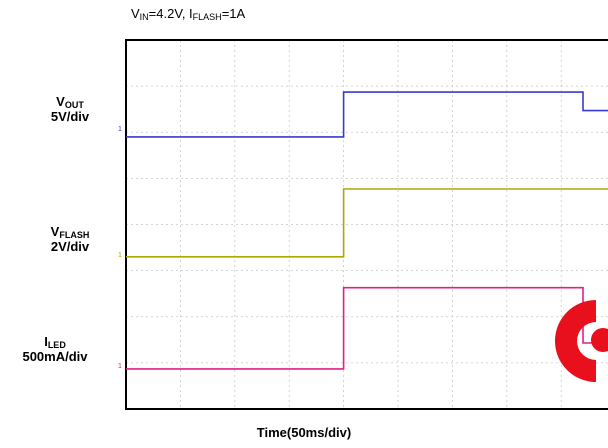 The height and width of the screenshot is (448, 608). Describe the element at coordinates (120, 248) in the screenshot. I see `channel-markers: 1 1 1` at that location.